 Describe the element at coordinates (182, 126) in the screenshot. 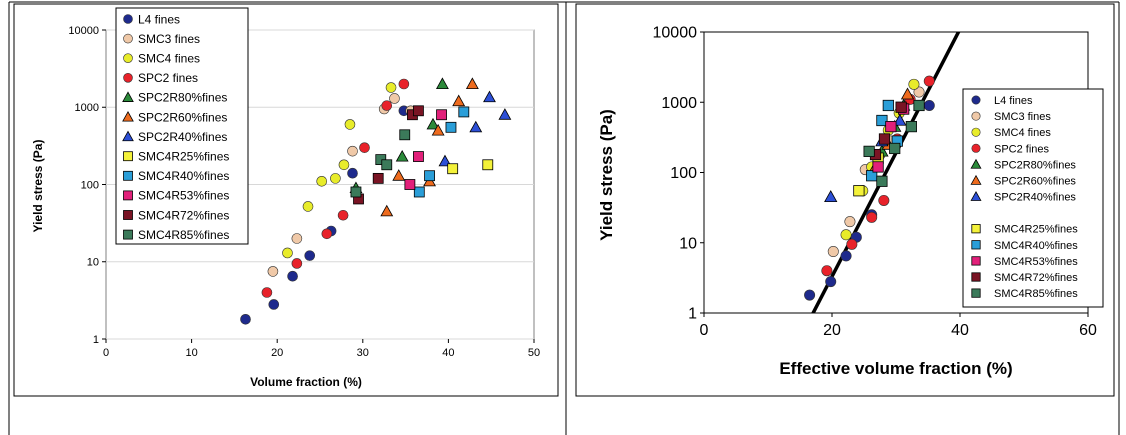

I see `left-legend-box` at that location.